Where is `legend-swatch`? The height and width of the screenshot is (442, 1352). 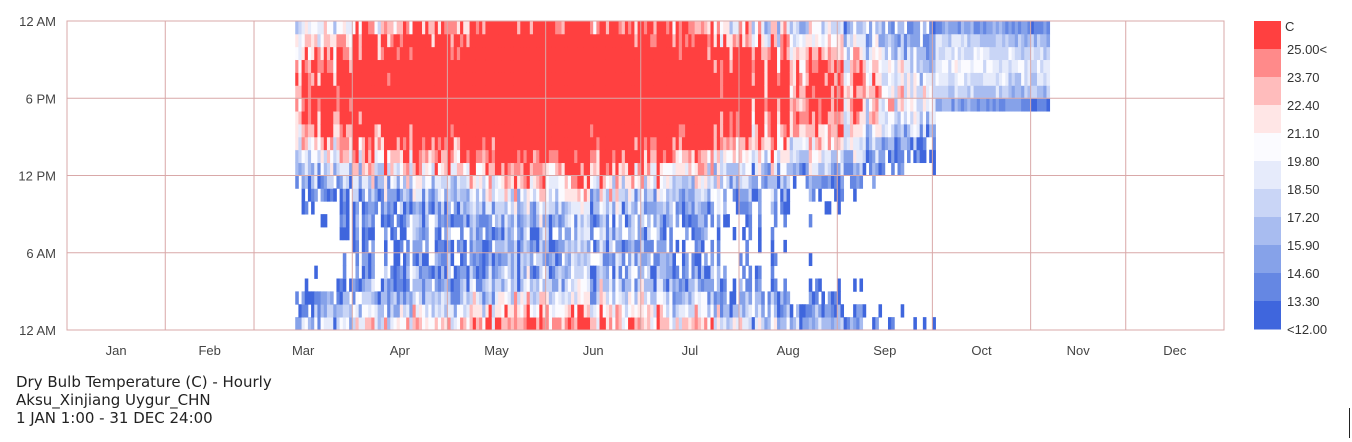
legend-swatch is located at coordinates (1267, 231).